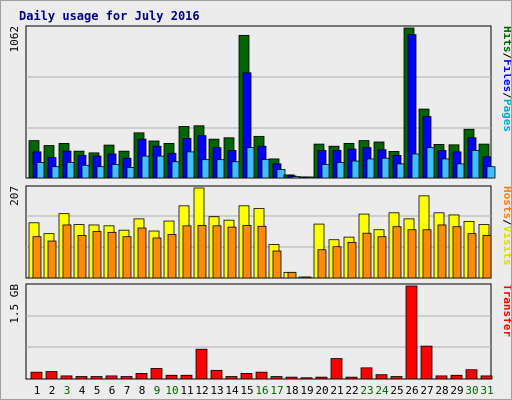  I want to click on x-tick-label: 7, so click(127, 390).